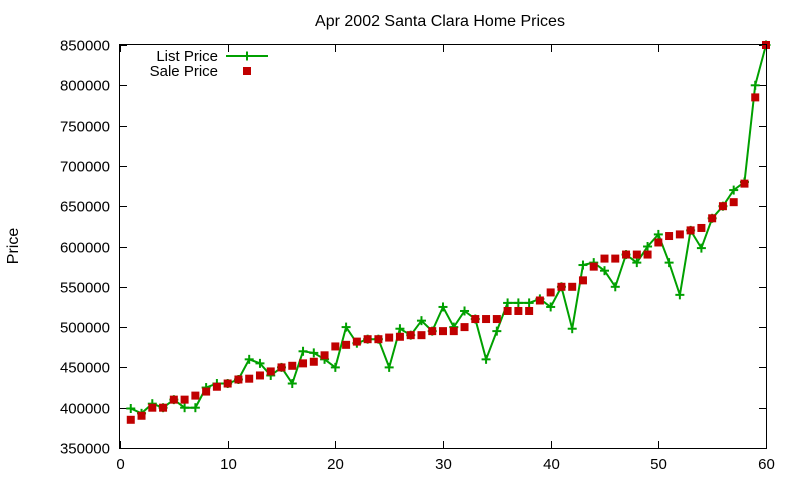 This screenshot has width=800, height=480. What do you see at coordinates (85, 288) in the screenshot?
I see `y-tick-label: 550000` at bounding box center [85, 288].